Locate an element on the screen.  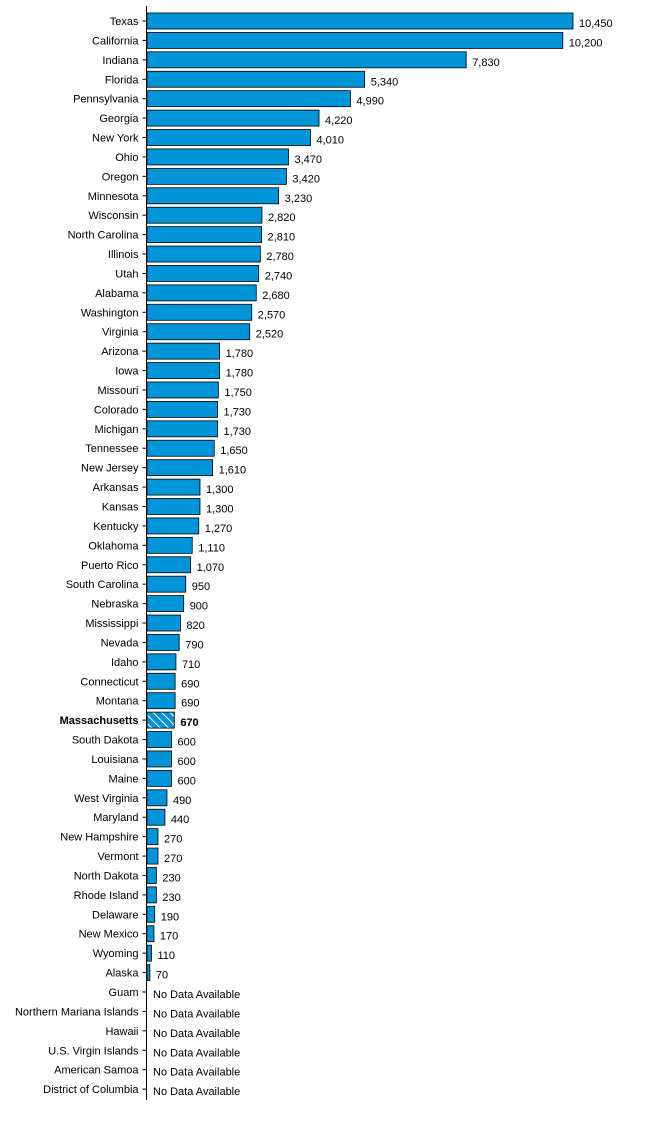
value-label-michigan: 1,730 is located at coordinates (238, 432).